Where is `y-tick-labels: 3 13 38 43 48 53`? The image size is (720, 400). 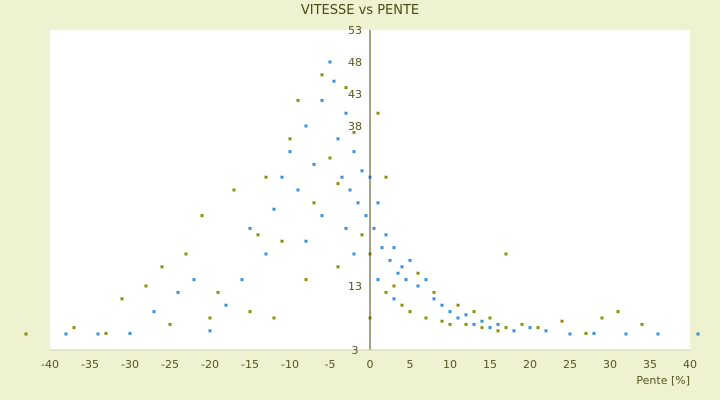
y-tick-labels: 3 13 38 43 48 53 is located at coordinates (355, 190).